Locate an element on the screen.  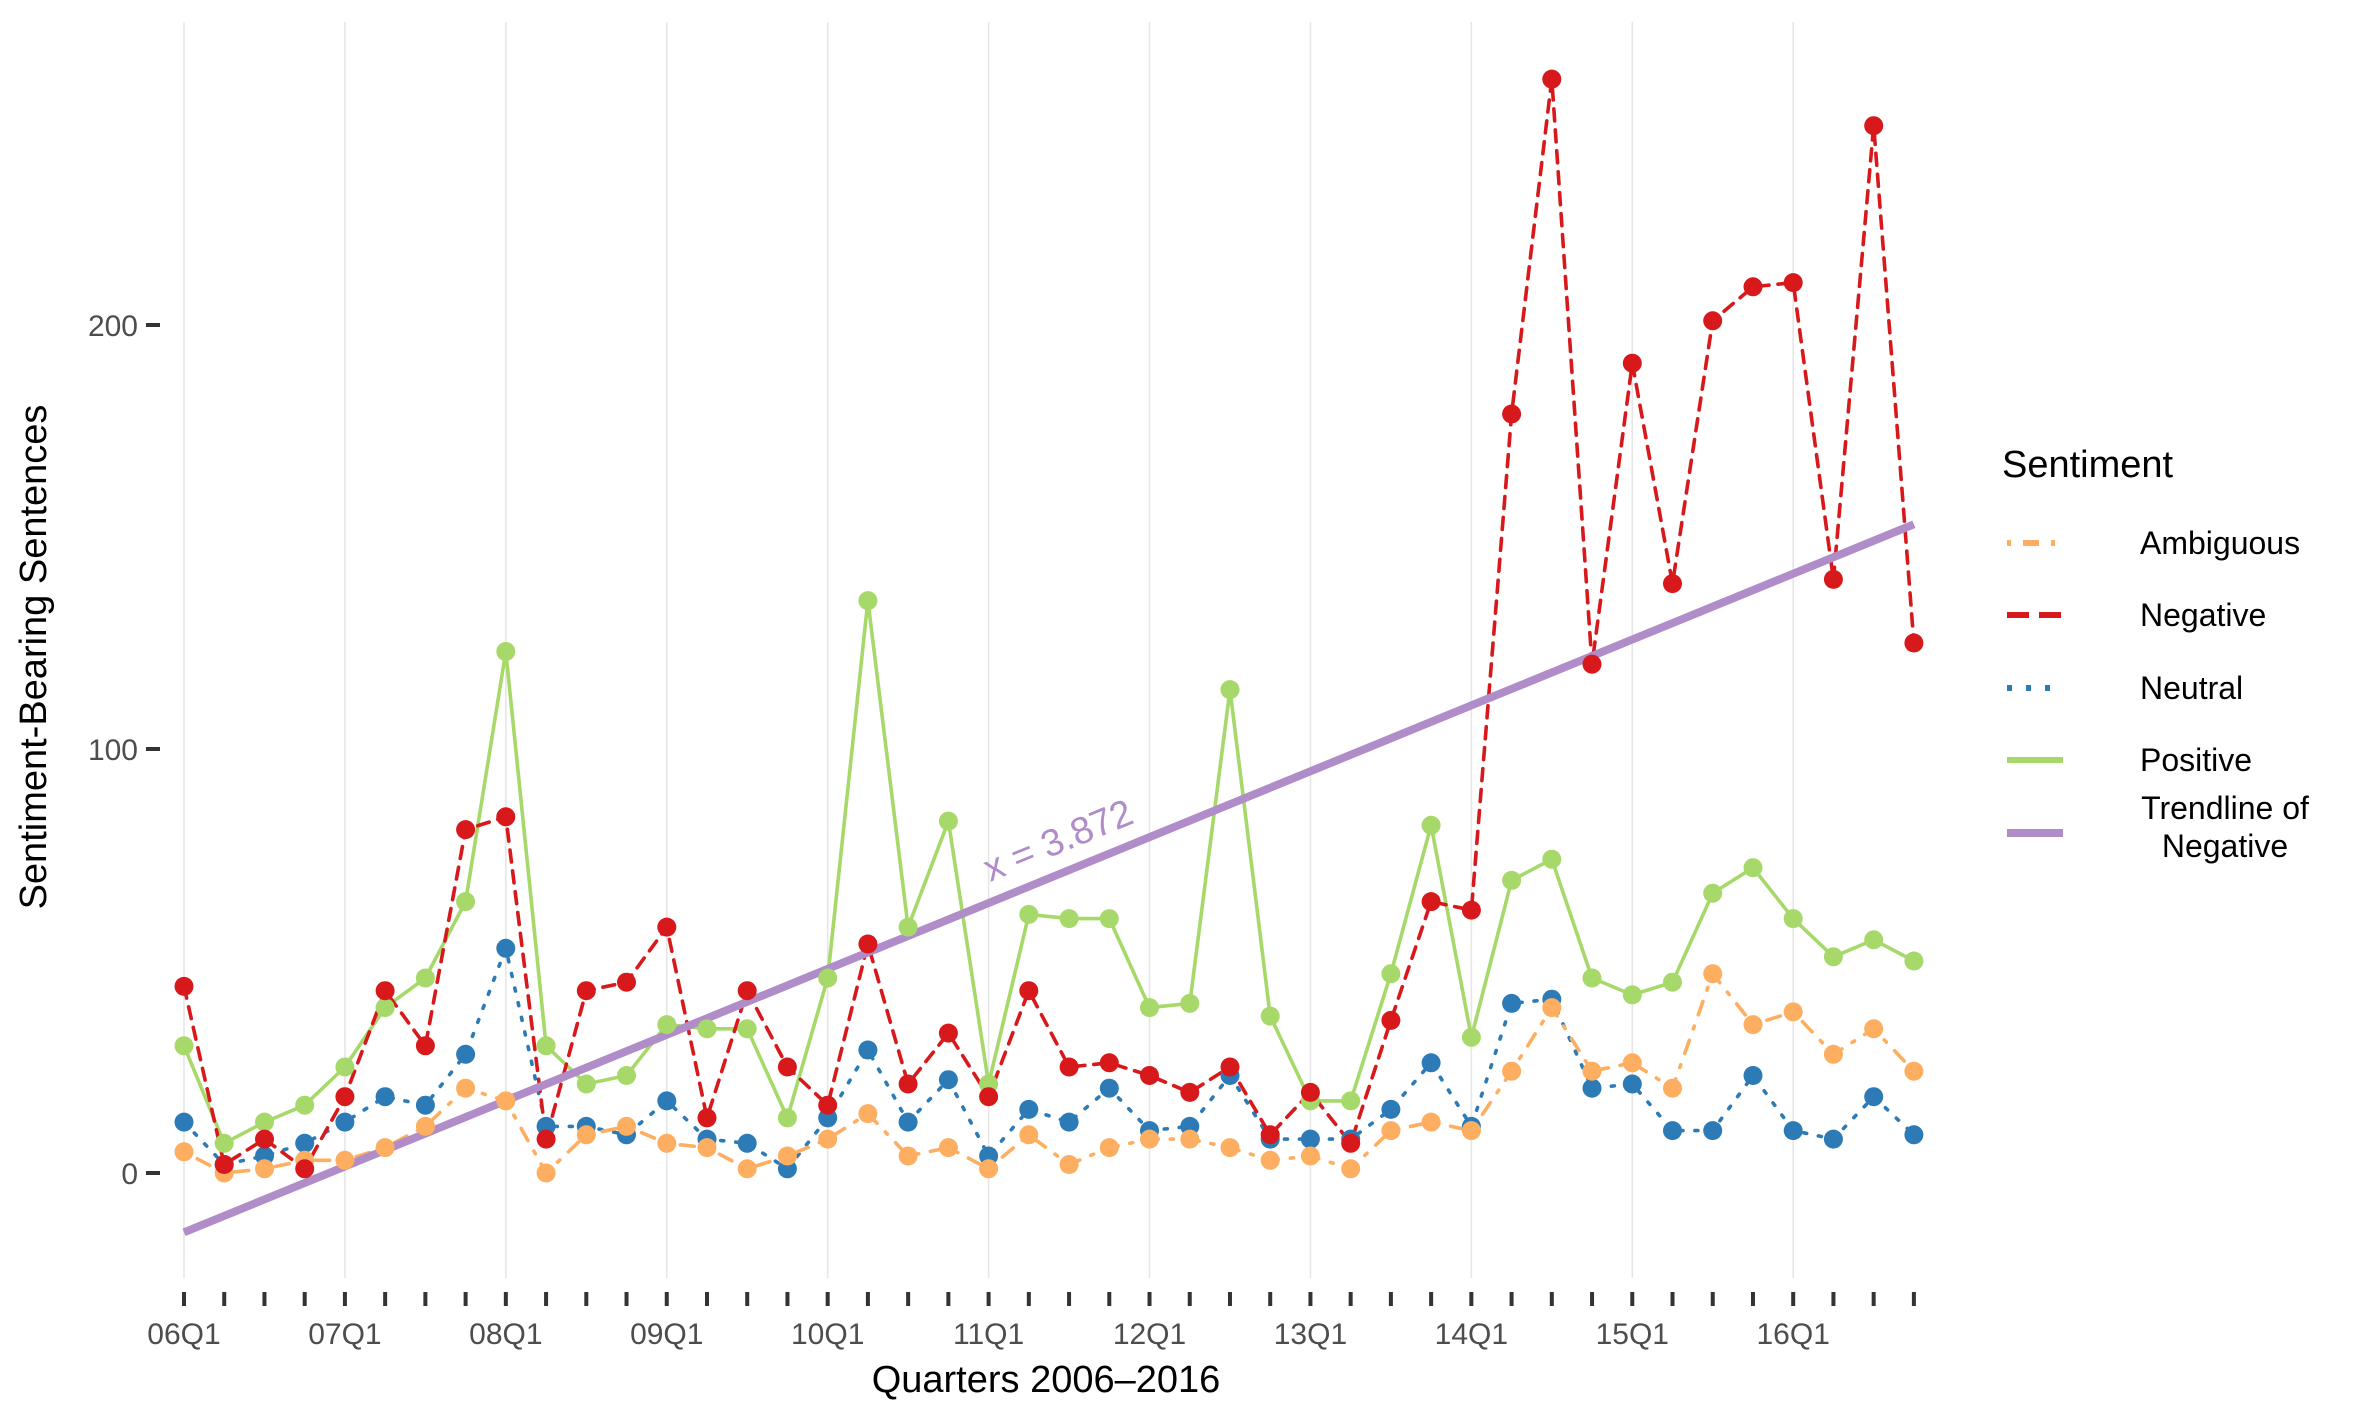
x-axis-label: Quarters 2006–2016 is located at coordinates (1046, 1380).